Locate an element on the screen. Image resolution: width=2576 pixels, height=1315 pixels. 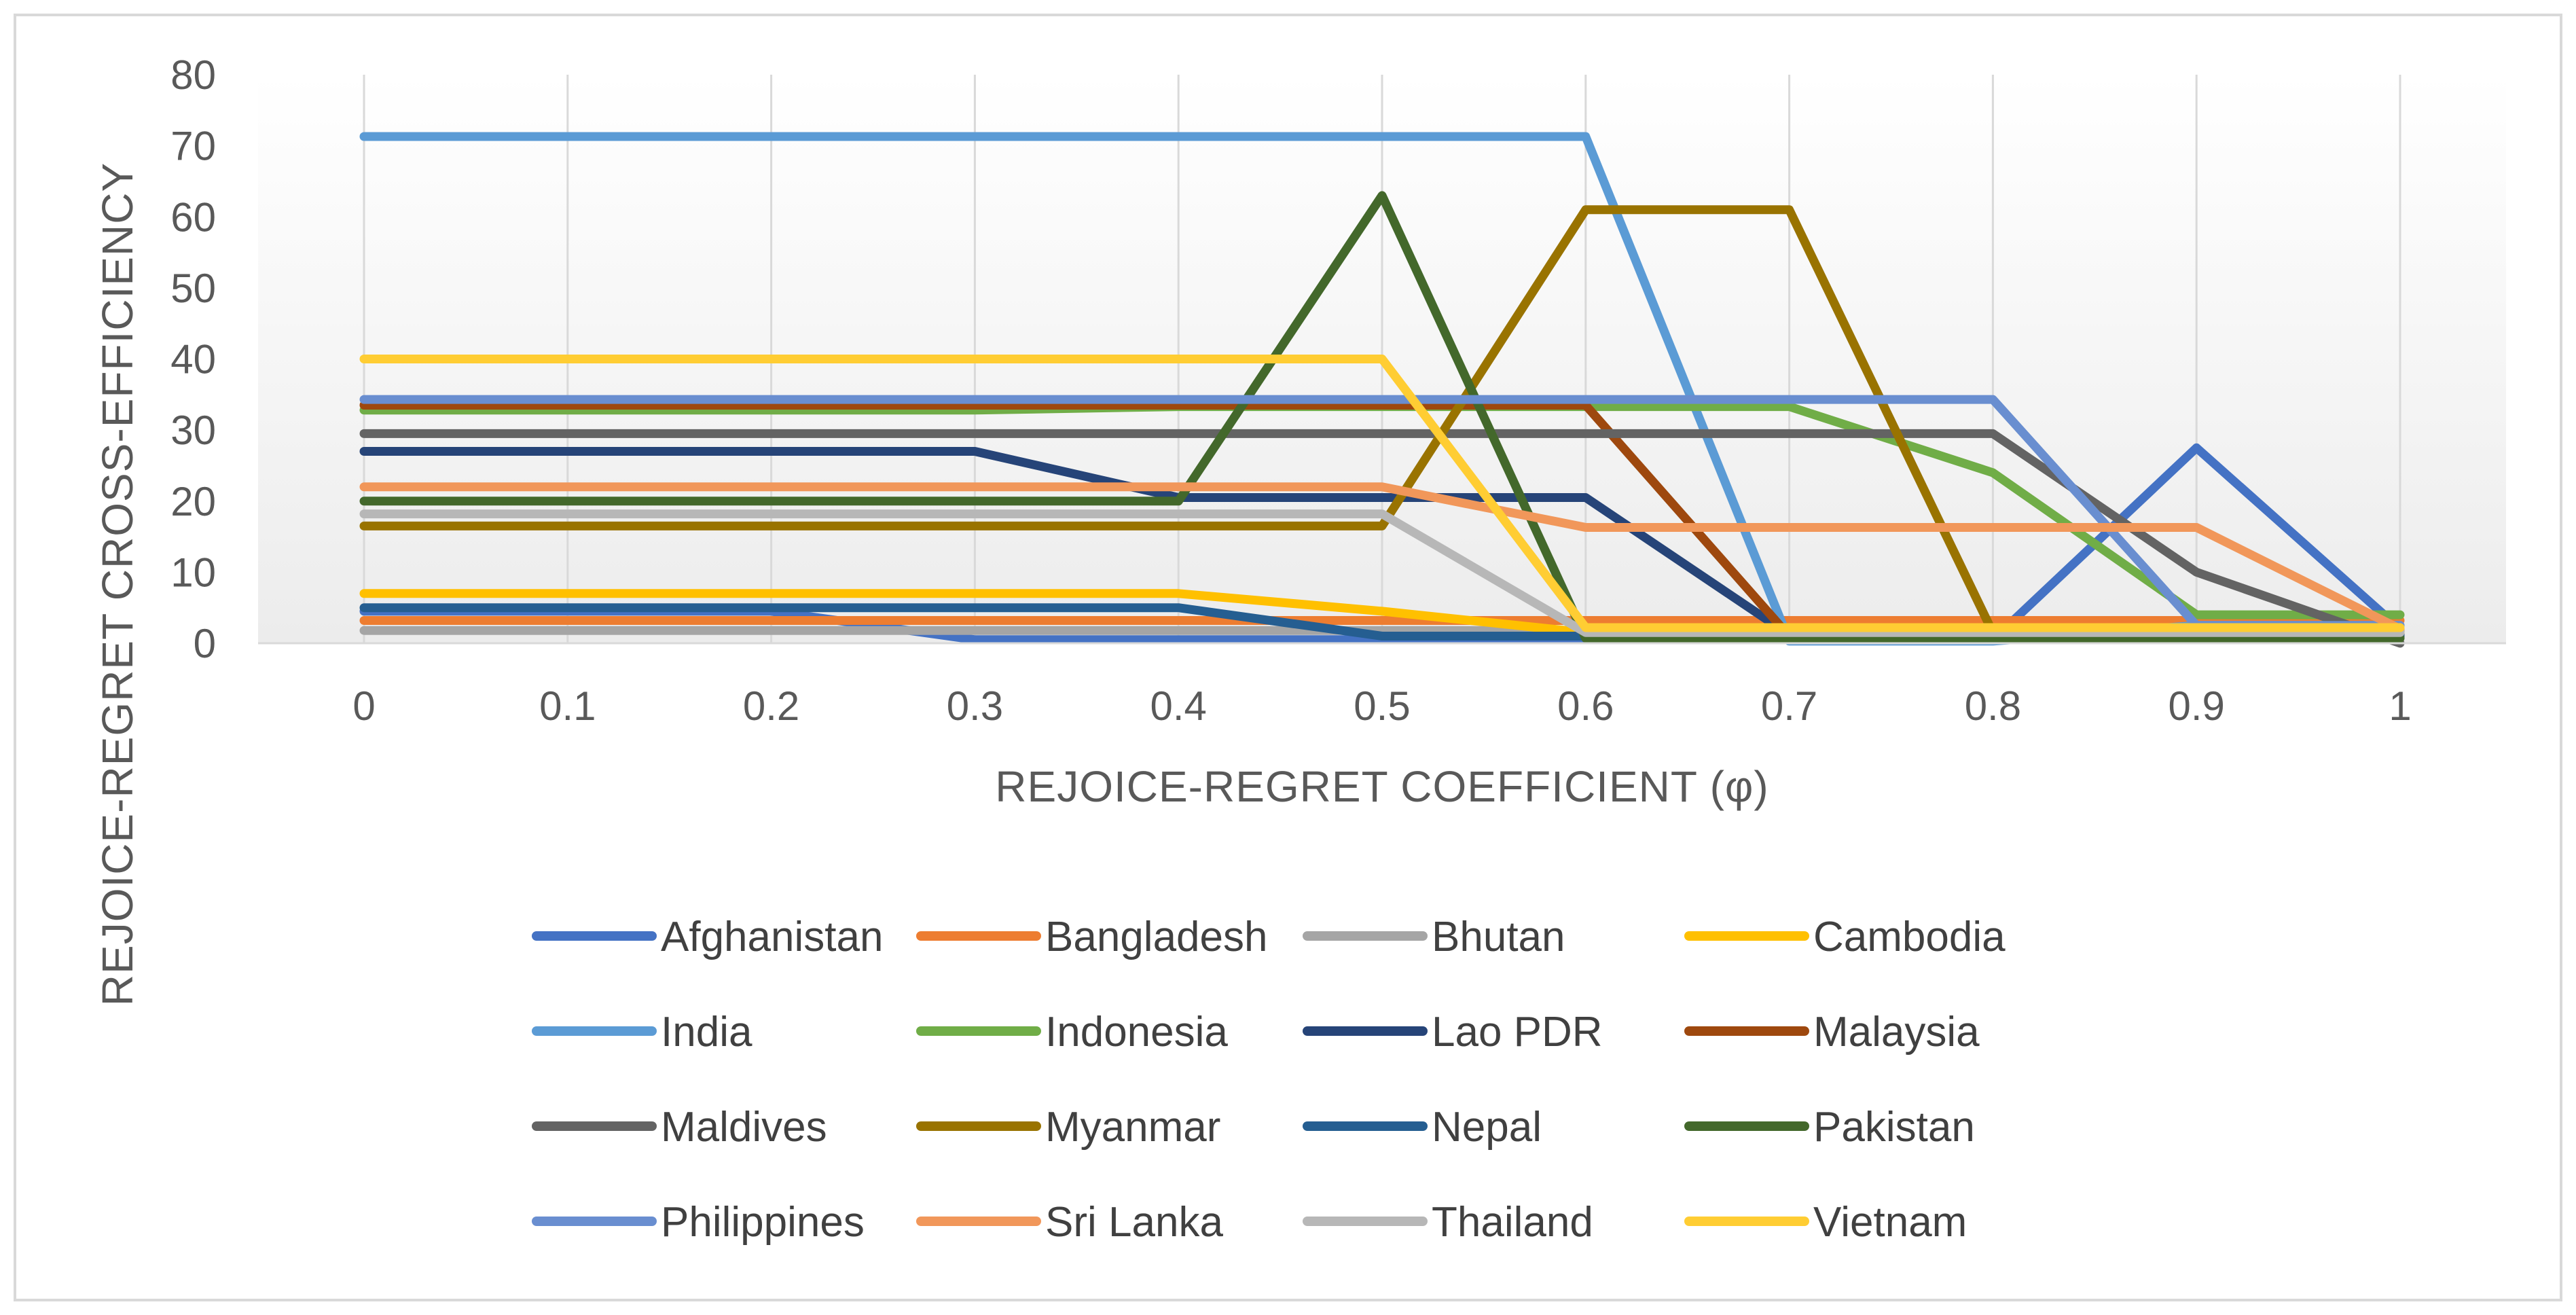
legend-item-sri-lanka: Sri Lanka is located at coordinates (1069, 1222).